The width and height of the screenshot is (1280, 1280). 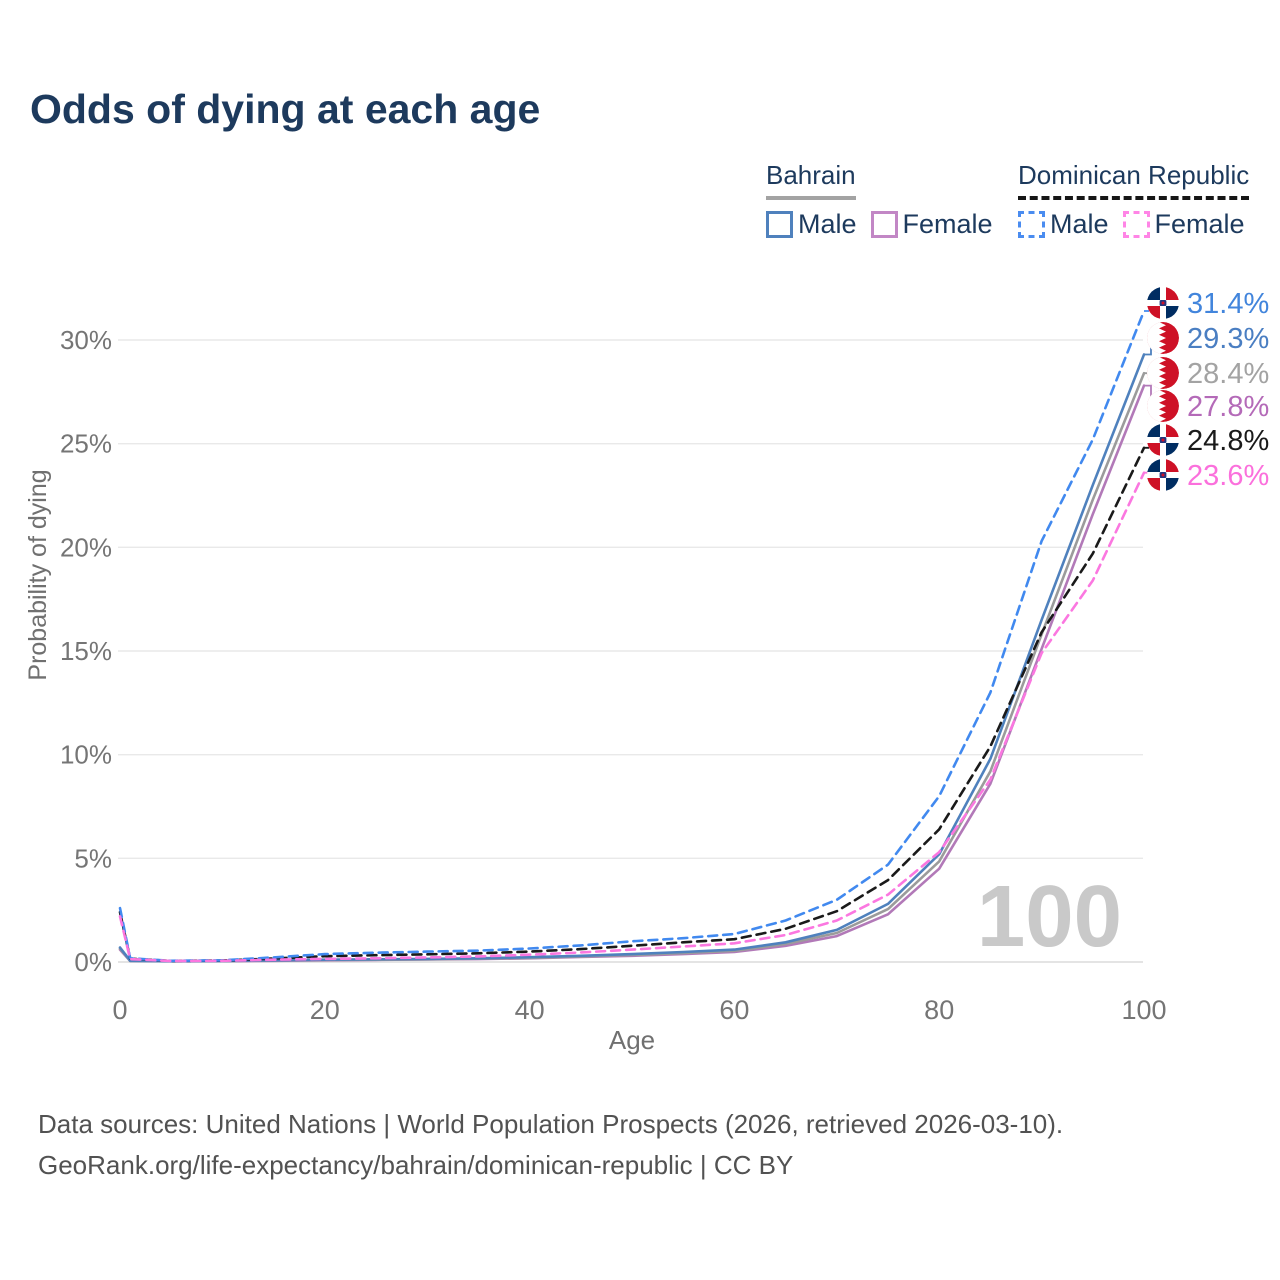 What do you see at coordinates (1228, 304) in the screenshot?
I see `end-label-dominican-male: 31.4%` at bounding box center [1228, 304].